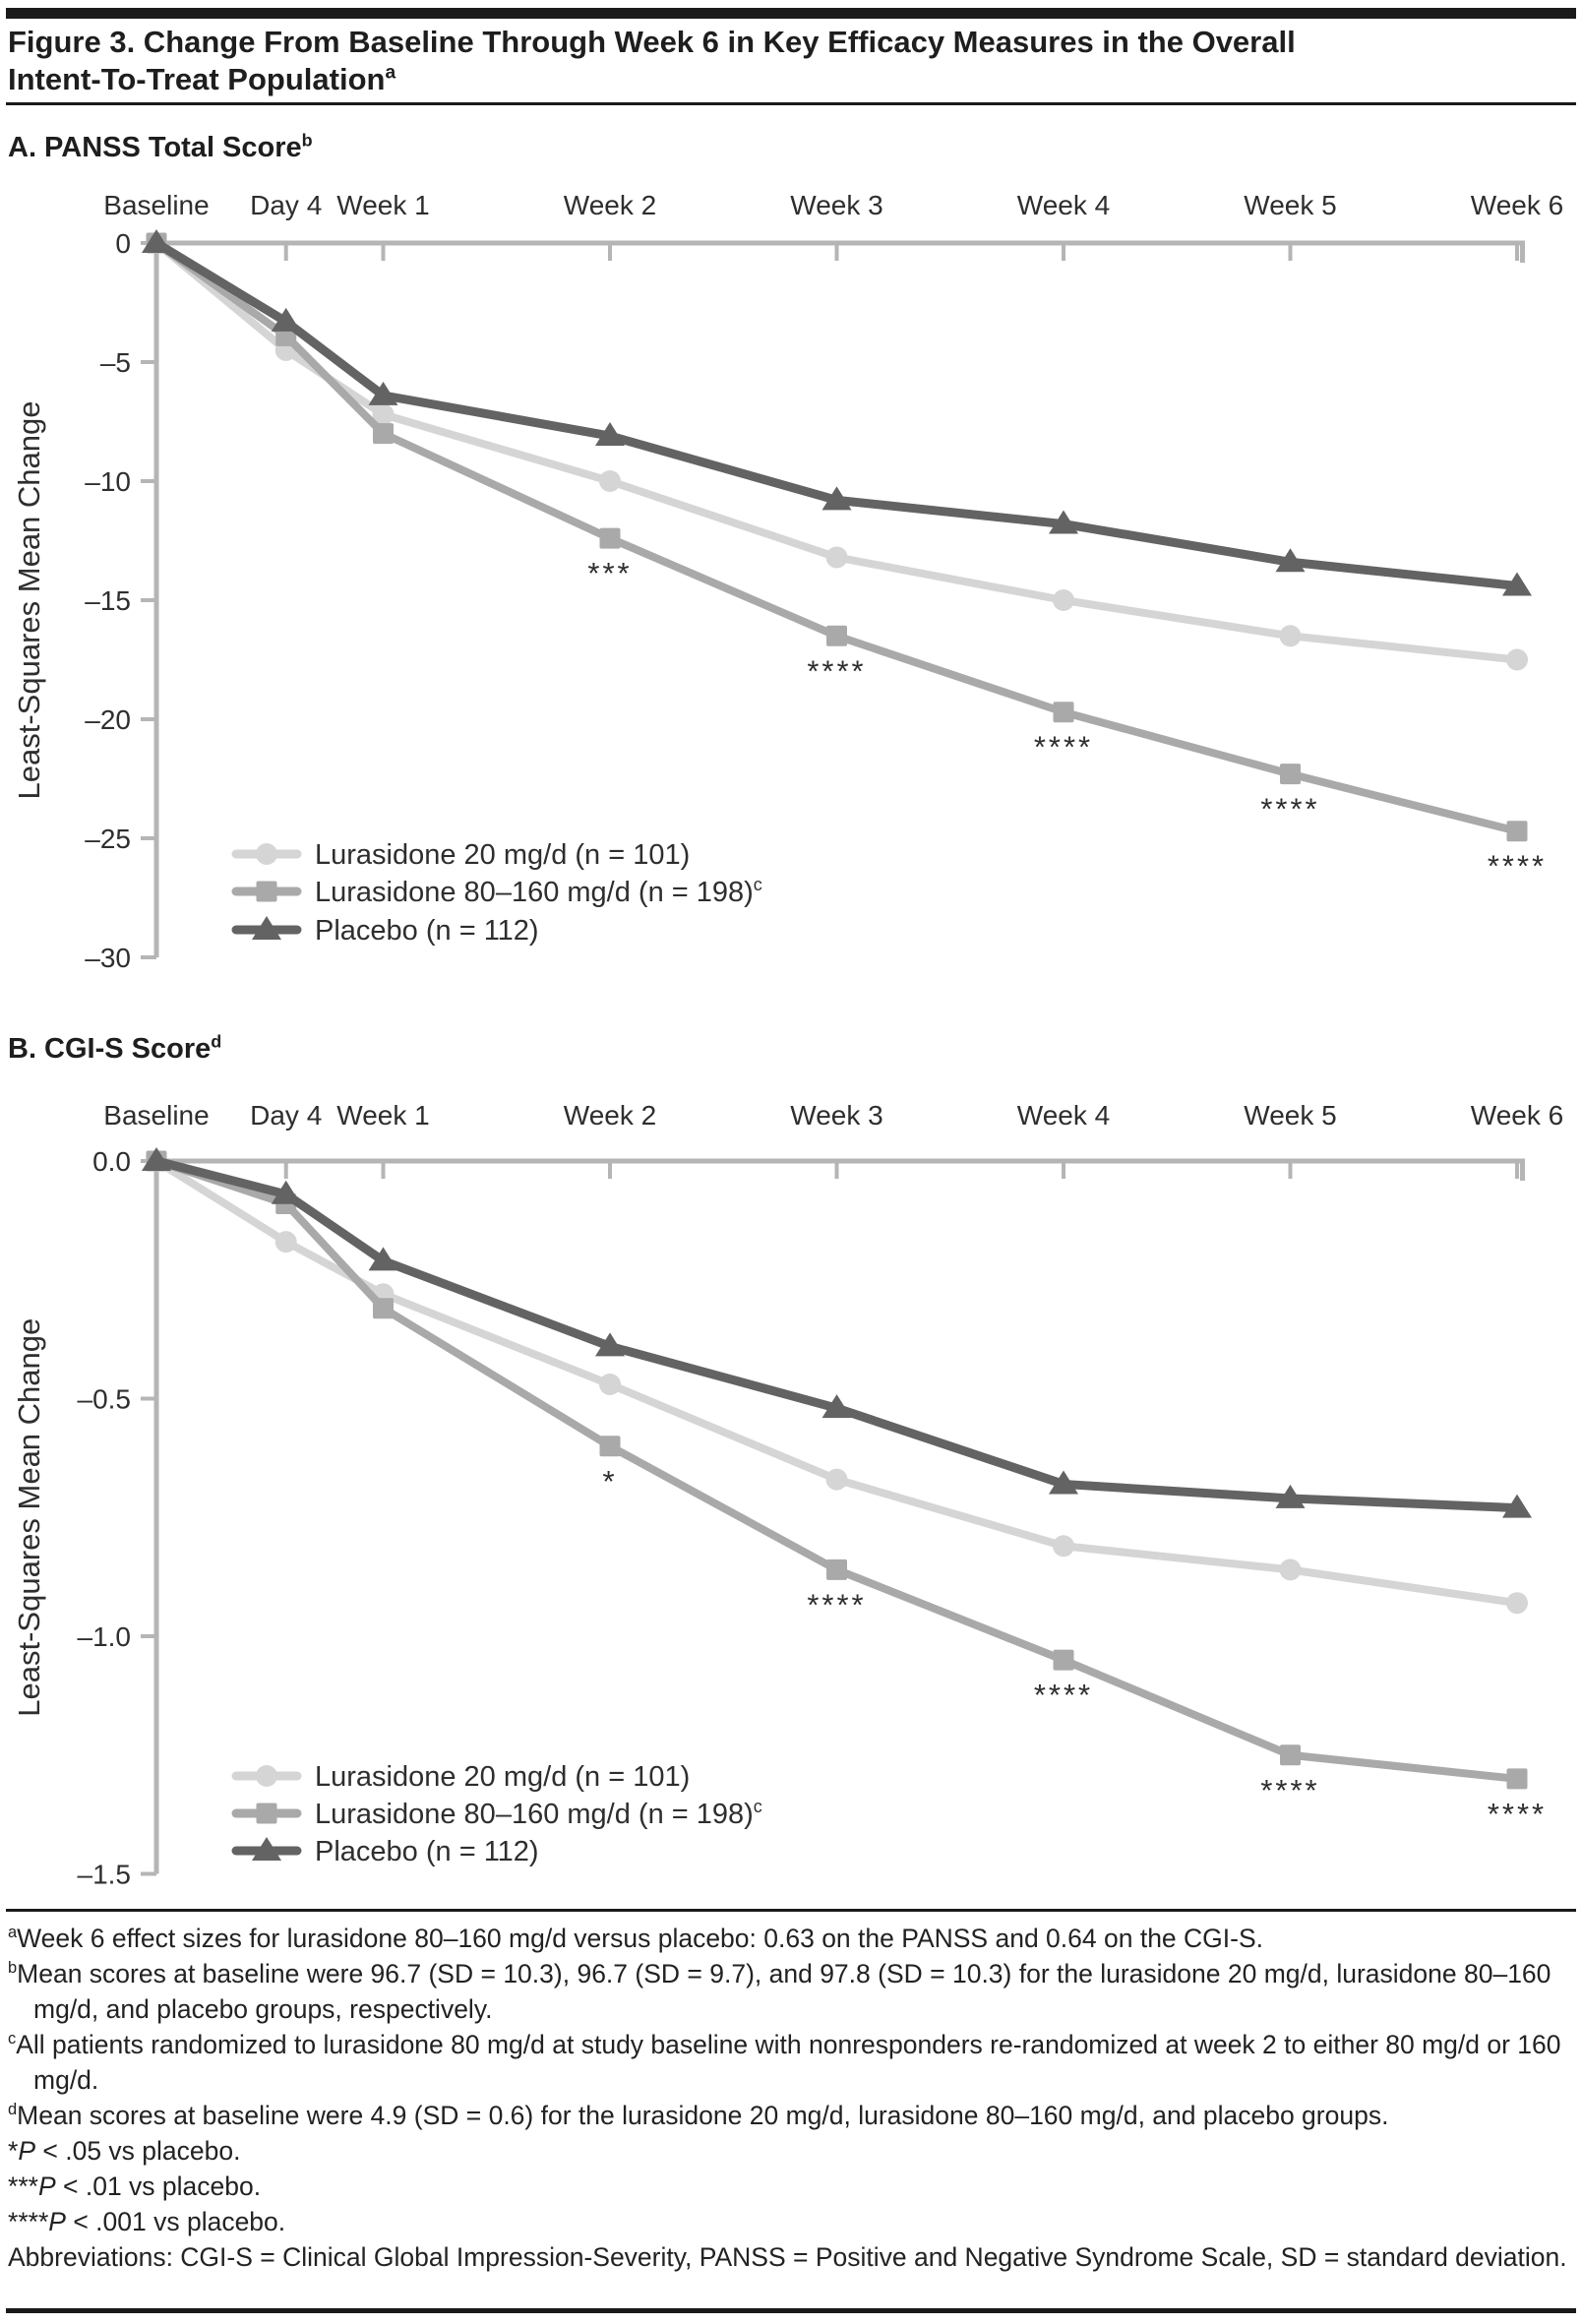 This screenshot has height=2324, width=1582. What do you see at coordinates (791, 1910) in the screenshot?
I see `footnote-rule` at bounding box center [791, 1910].